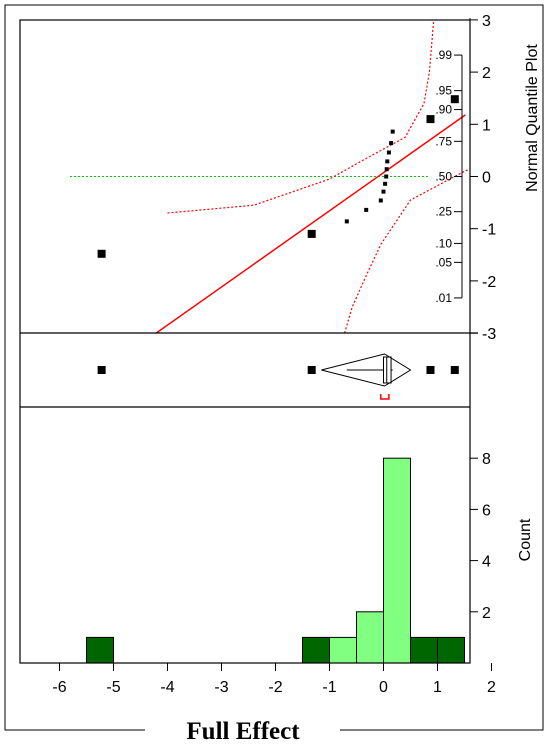 The height and width of the screenshot is (752, 548). I want to click on confidence-band-lower, so click(407, 250).